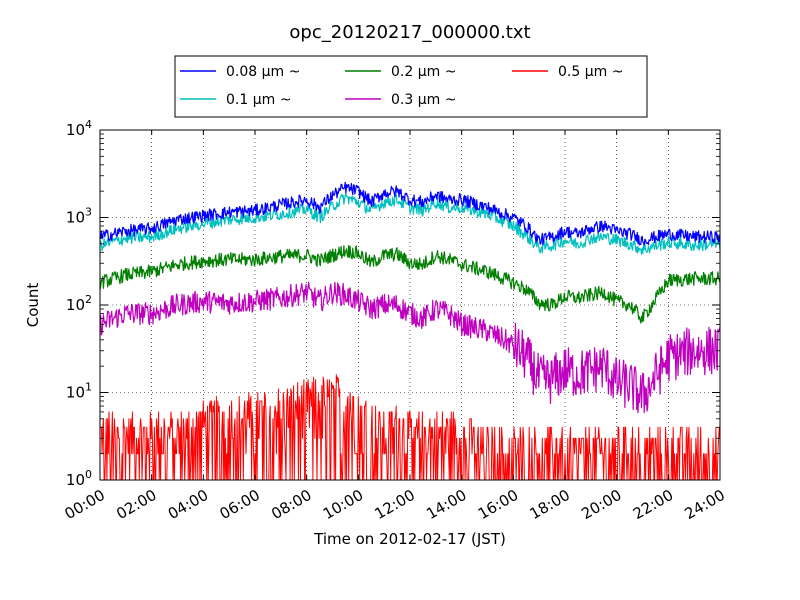 The image size is (800, 600). I want to click on y-tick-label: 10³, so click(79, 216).